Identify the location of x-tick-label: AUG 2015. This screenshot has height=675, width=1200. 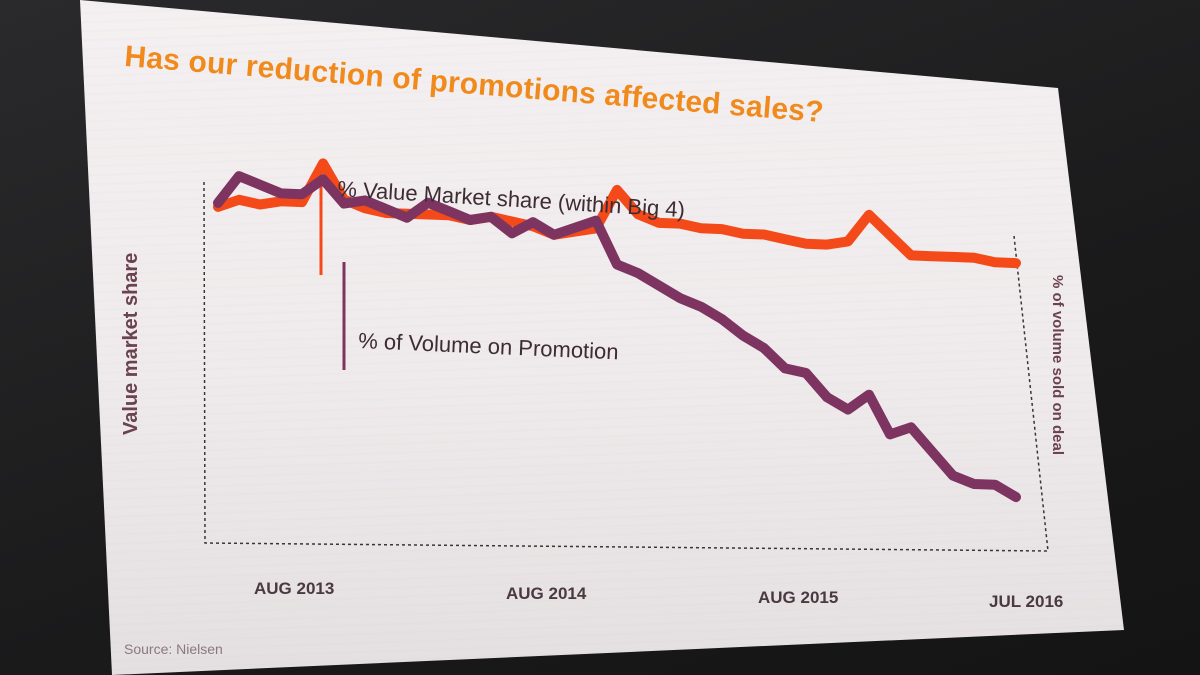
(798, 598).